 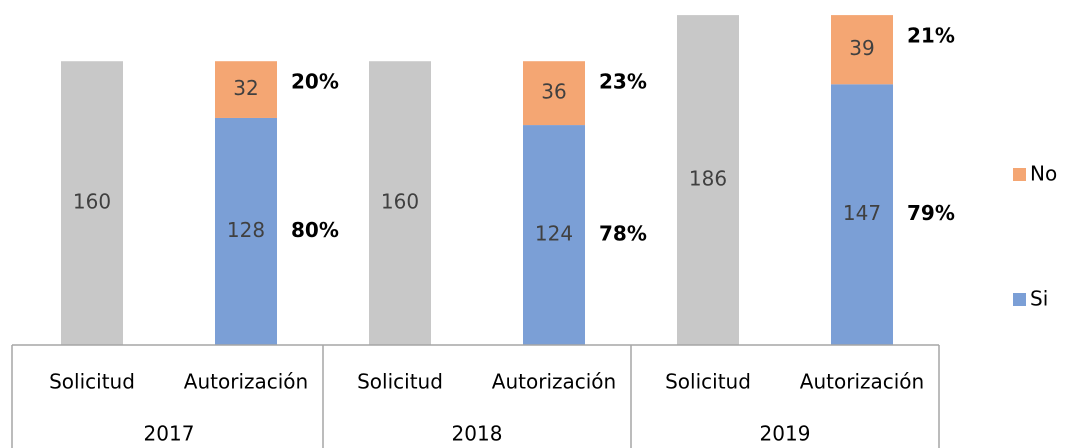 I want to click on value-label: 36, so click(x=553, y=92).